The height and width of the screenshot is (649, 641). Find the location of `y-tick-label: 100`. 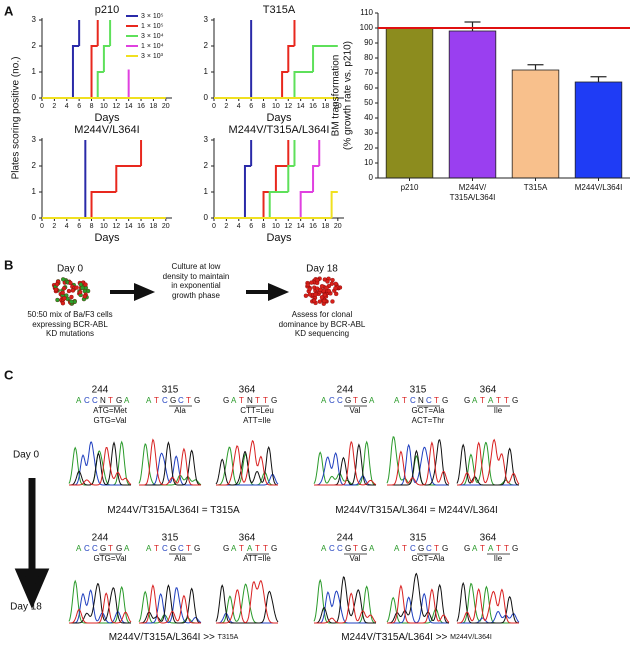

y-tick-label: 100 is located at coordinates (367, 27).